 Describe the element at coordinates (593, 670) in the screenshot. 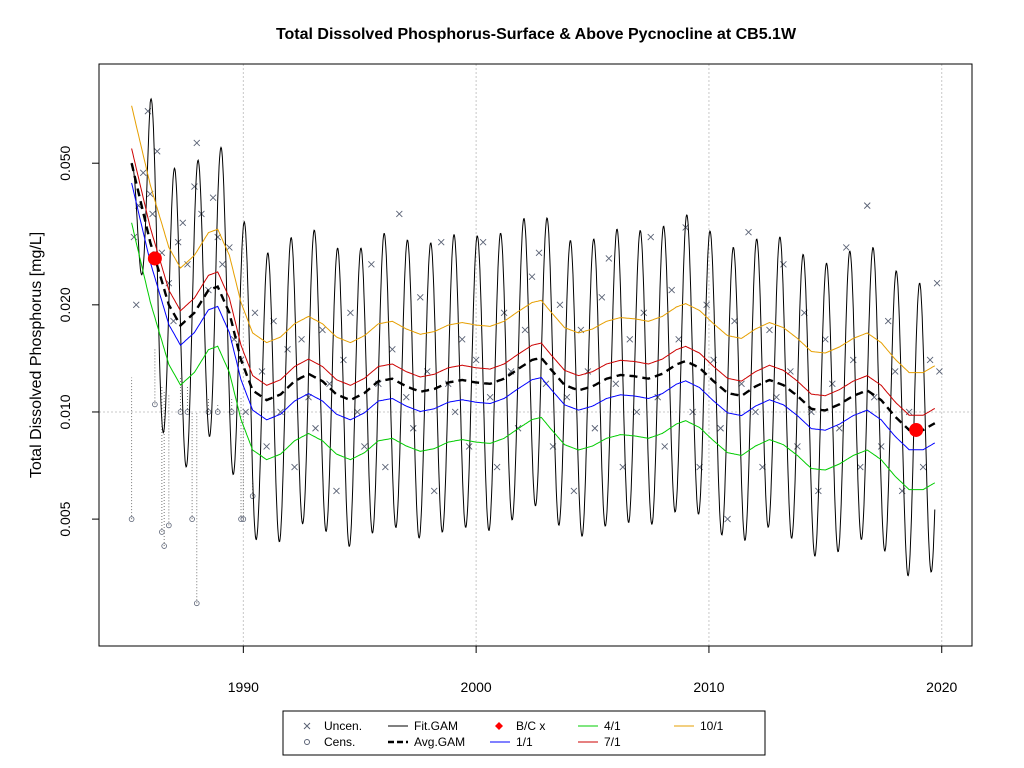

I see `x-axis: 1990 2000 2010 2020` at that location.